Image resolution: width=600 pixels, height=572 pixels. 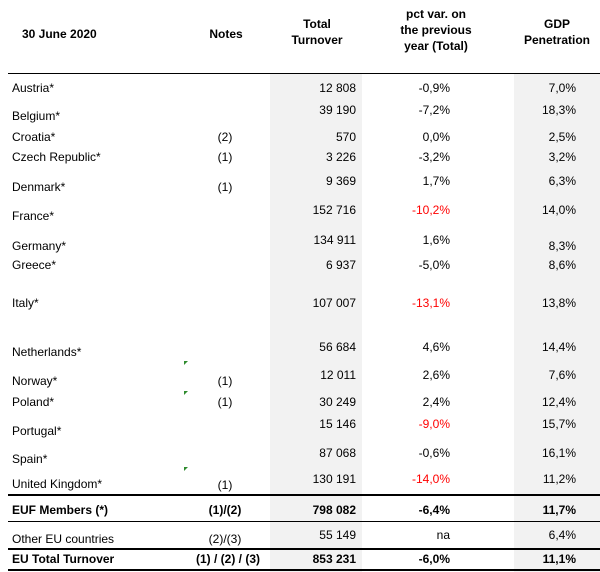 What do you see at coordinates (334, 210) in the screenshot?
I see `country-turnover: 152 716` at bounding box center [334, 210].